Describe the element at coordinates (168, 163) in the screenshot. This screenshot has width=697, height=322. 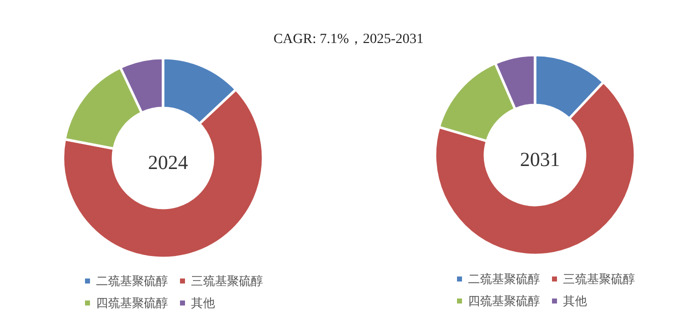
I see `text: 2024` at that location.